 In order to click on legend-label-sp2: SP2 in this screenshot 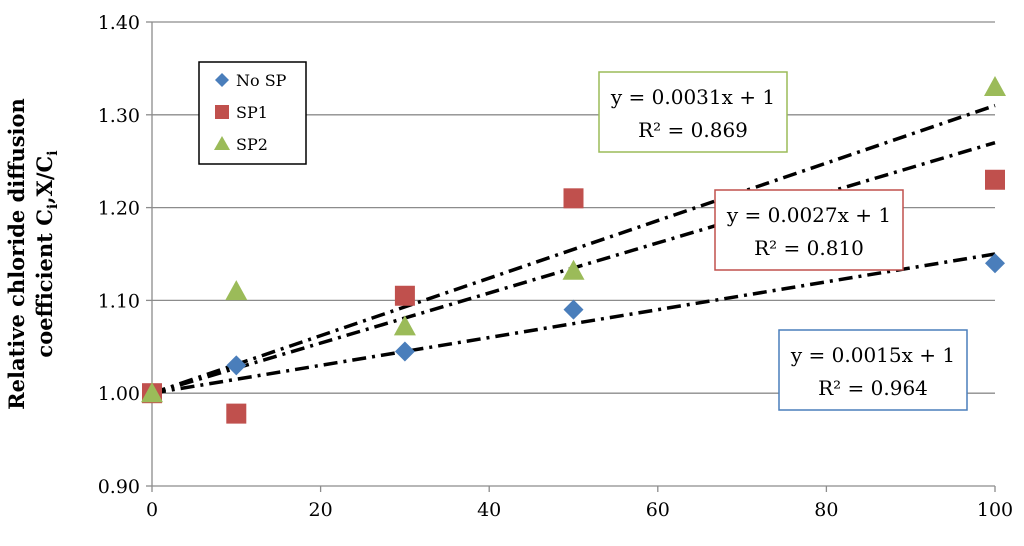, I will do `click(252, 144)`.